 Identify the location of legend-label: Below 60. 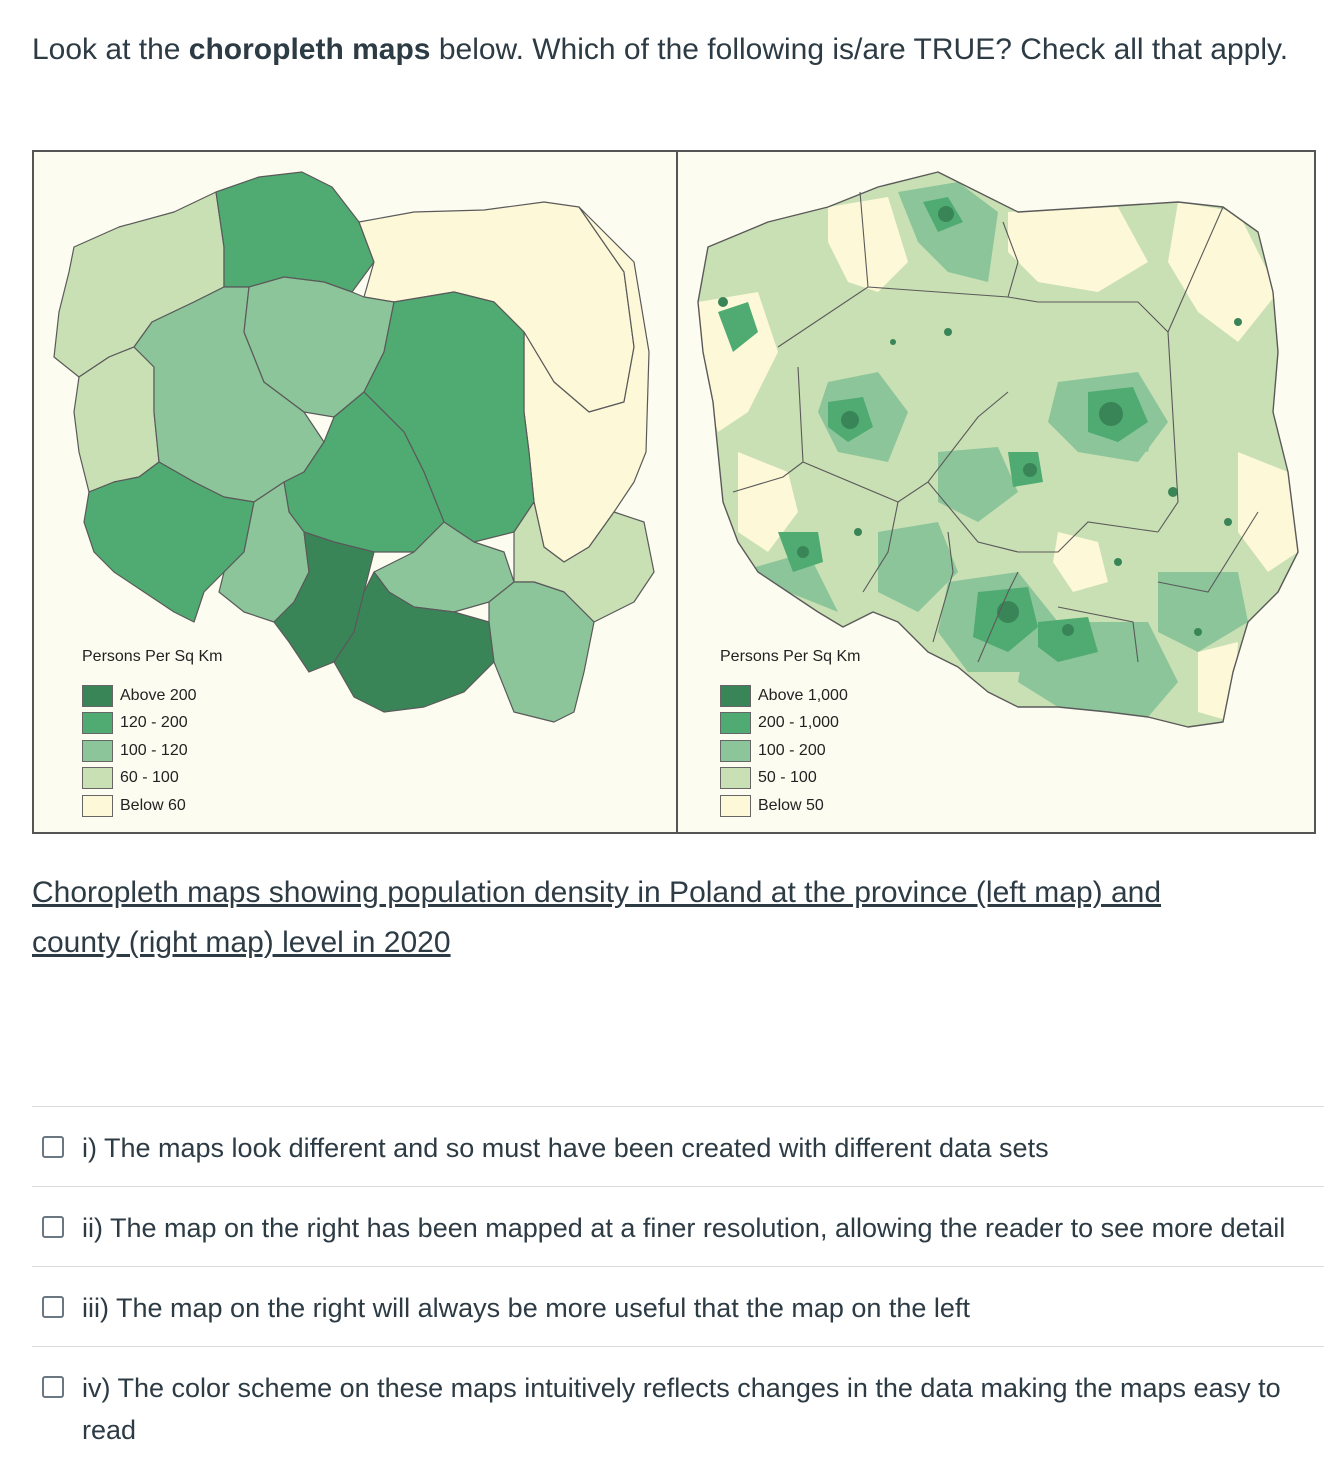
(153, 805).